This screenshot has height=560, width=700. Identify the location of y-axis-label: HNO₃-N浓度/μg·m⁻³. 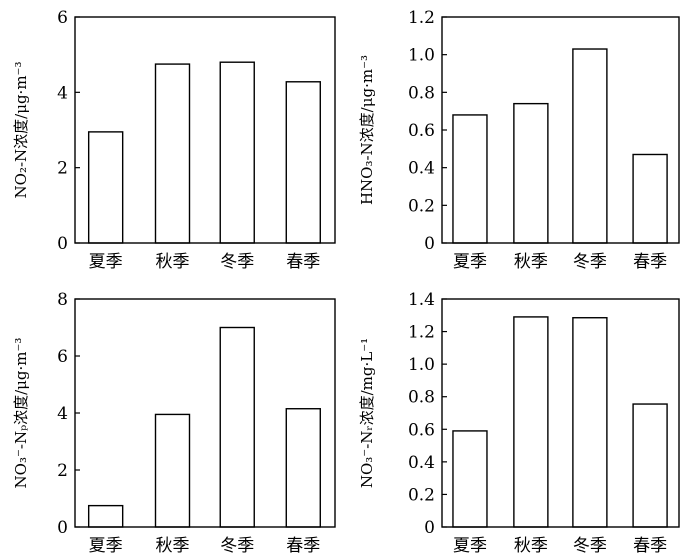
(367, 130).